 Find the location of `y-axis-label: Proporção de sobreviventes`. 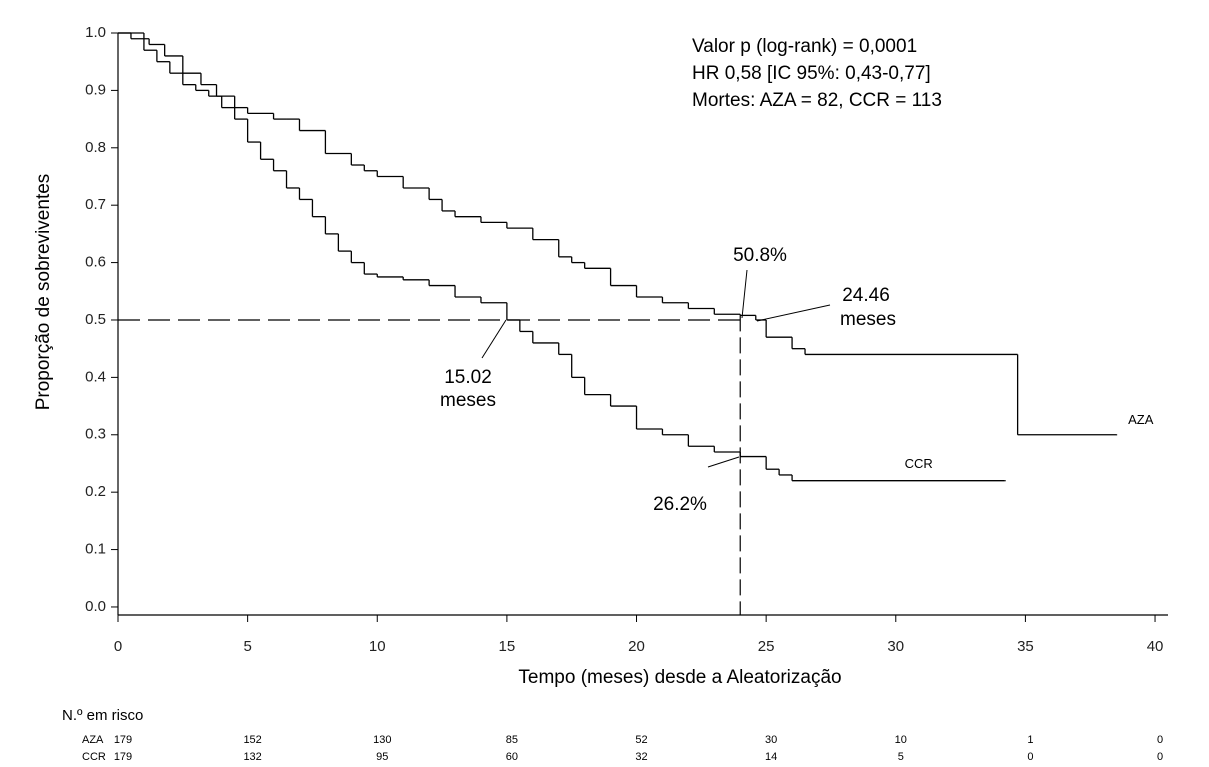

y-axis-label: Proporção de sobreviventes is located at coordinates (43, 292).